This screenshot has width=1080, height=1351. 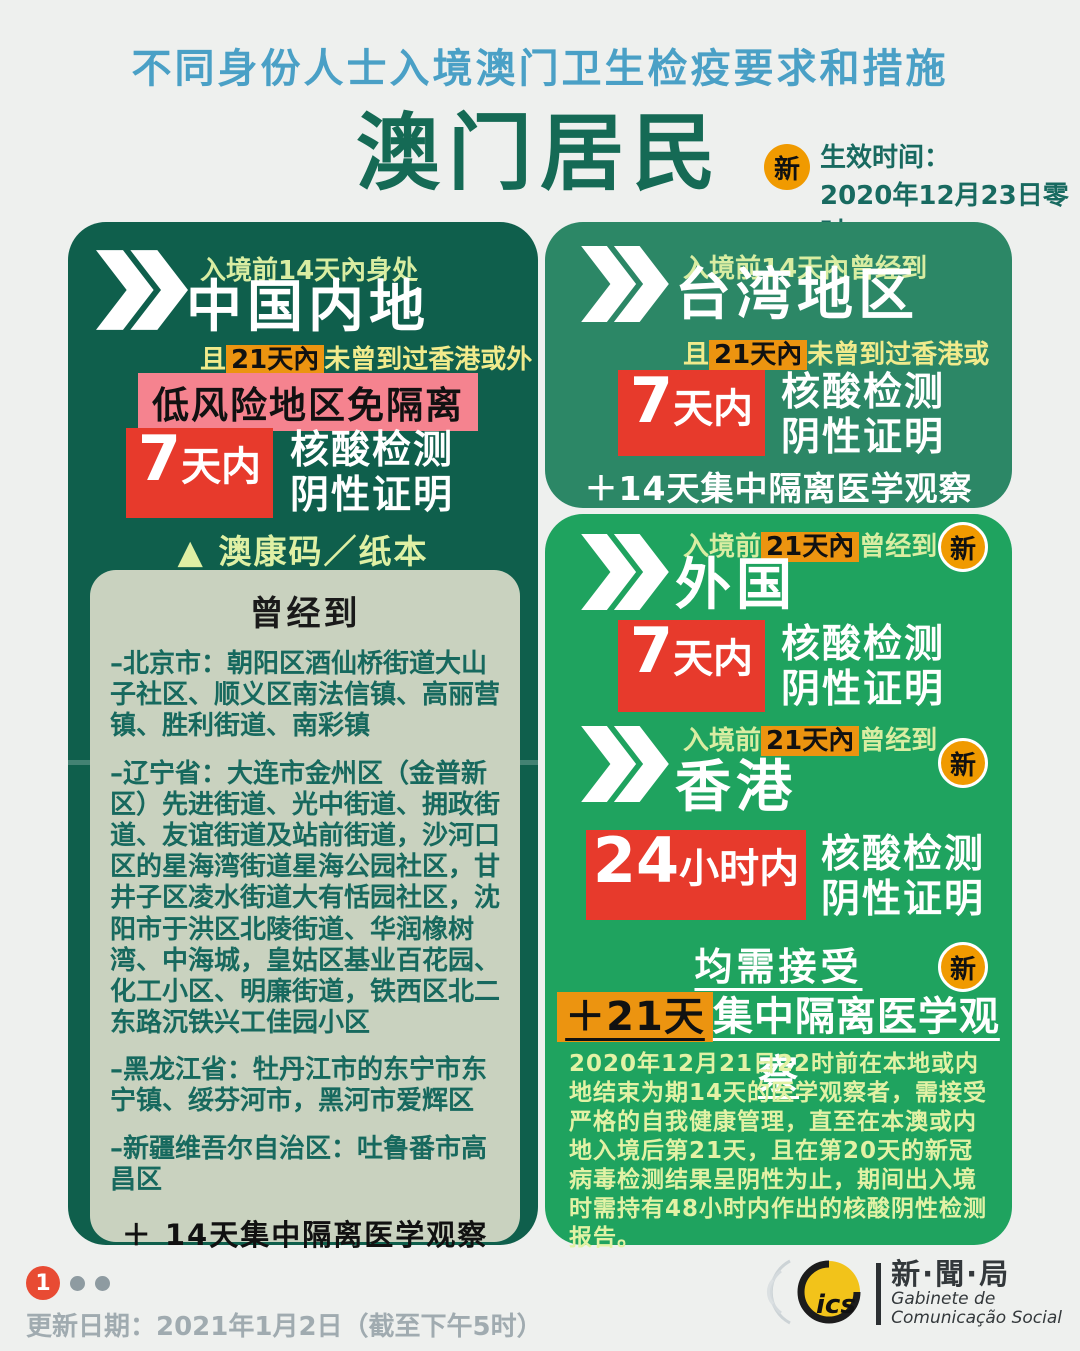 I want to click on section-heading: 入境前14天內身处, so click(x=309, y=271).